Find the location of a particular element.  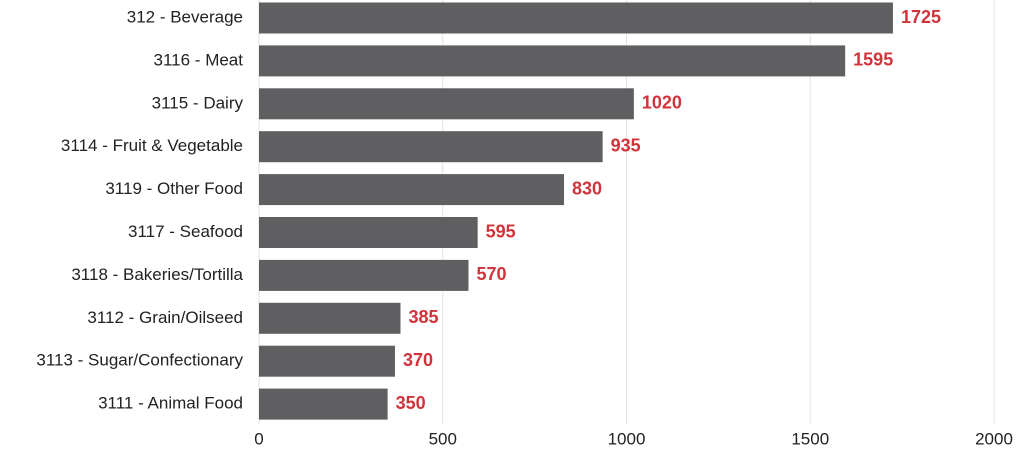

value-label: 370 is located at coordinates (418, 360).